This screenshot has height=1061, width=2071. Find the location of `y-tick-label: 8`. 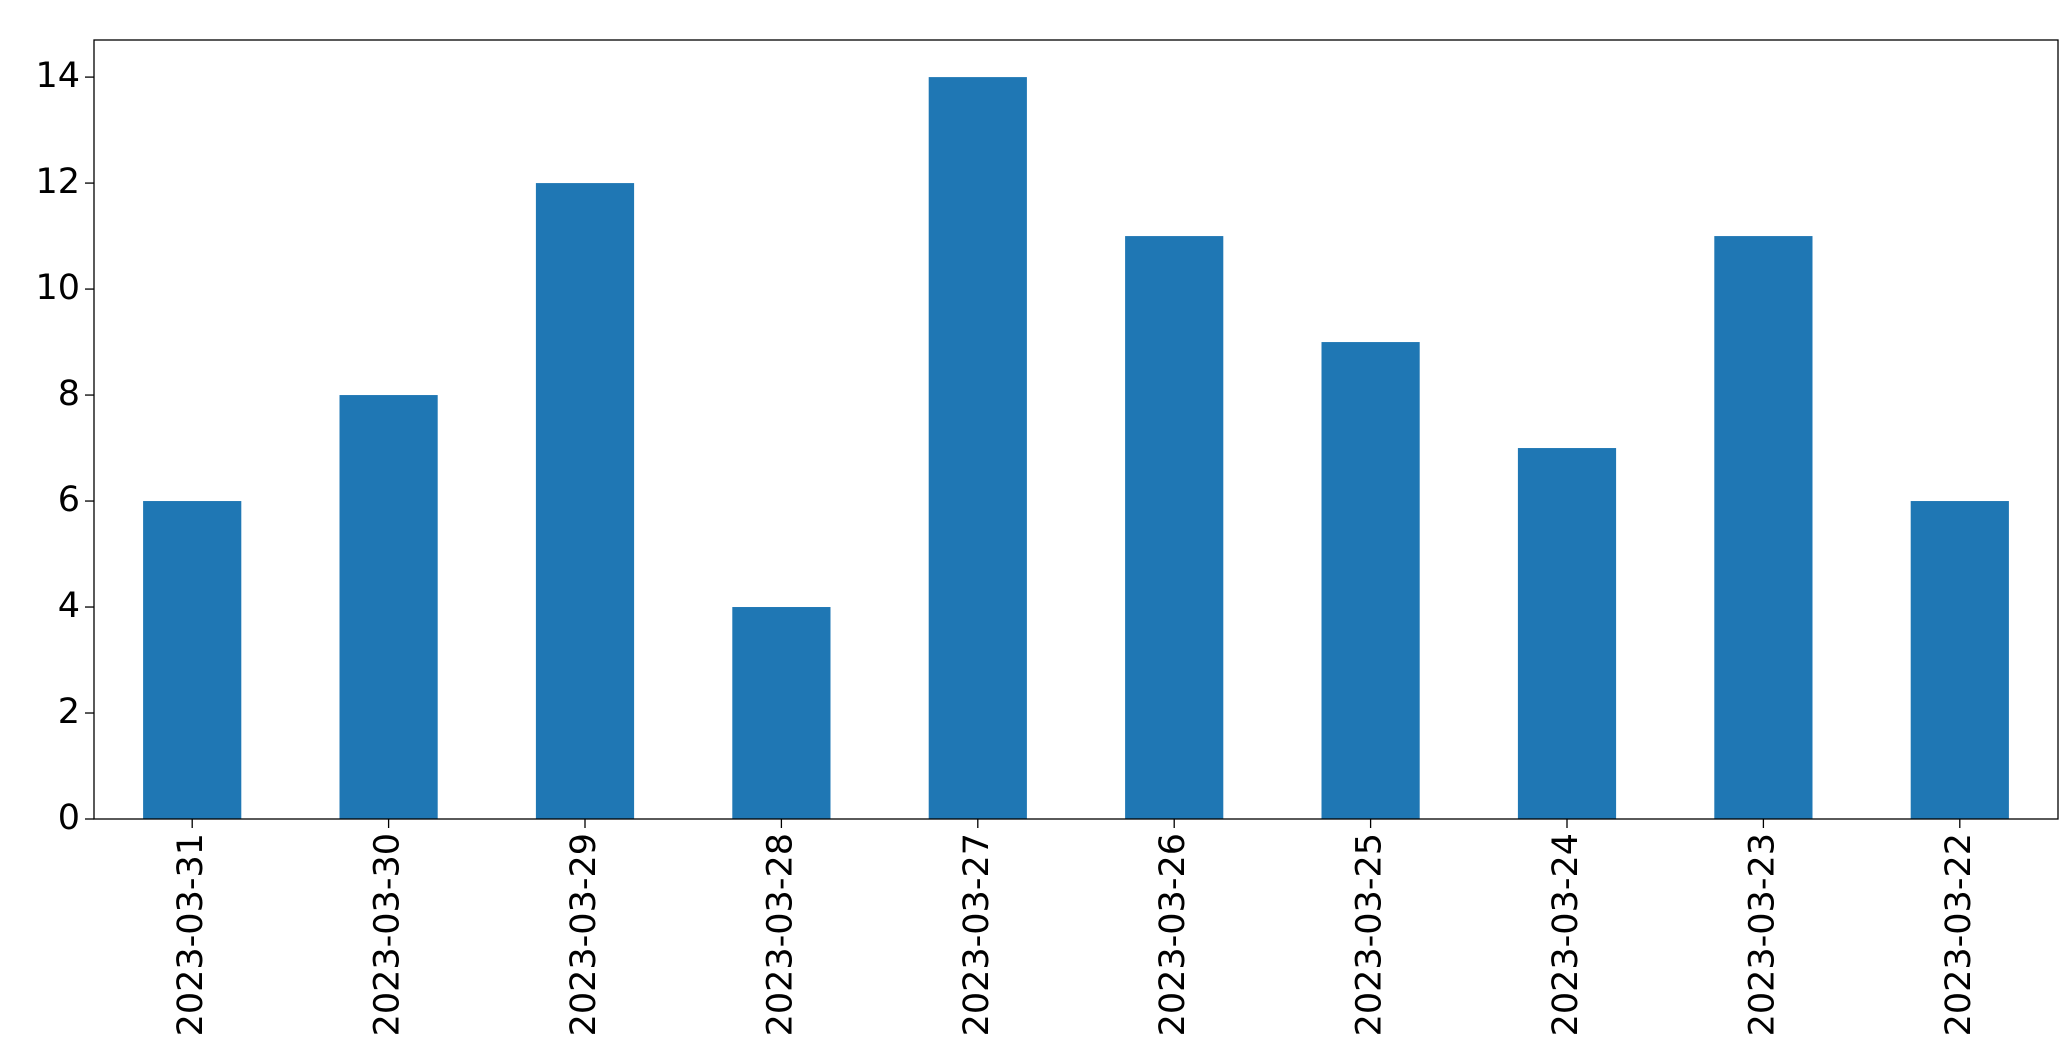

y-tick-label: 8 is located at coordinates (69, 394).